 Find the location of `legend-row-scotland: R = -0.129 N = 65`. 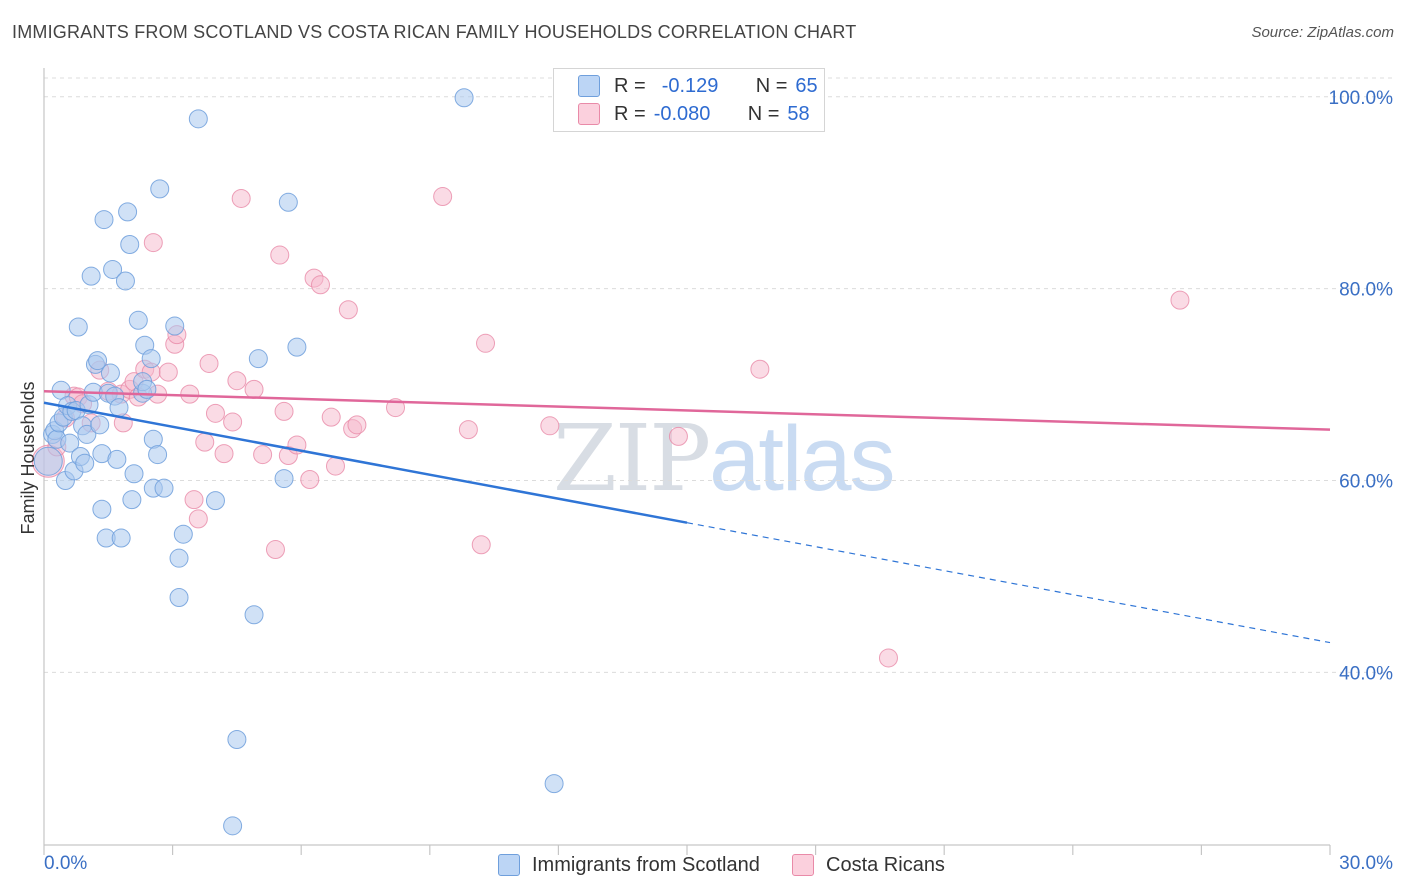

legend-row-scotland: R = -0.129 N = 65 is located at coordinates (698, 86).